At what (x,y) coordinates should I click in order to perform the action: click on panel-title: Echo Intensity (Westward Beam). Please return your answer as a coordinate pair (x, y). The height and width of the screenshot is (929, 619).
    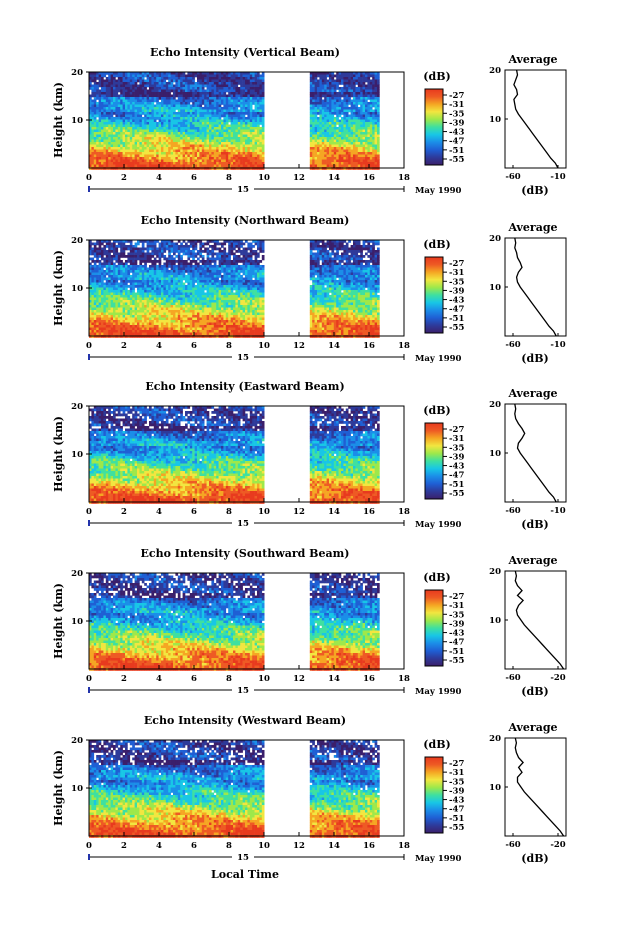
    Looking at the image, I should click on (245, 720).